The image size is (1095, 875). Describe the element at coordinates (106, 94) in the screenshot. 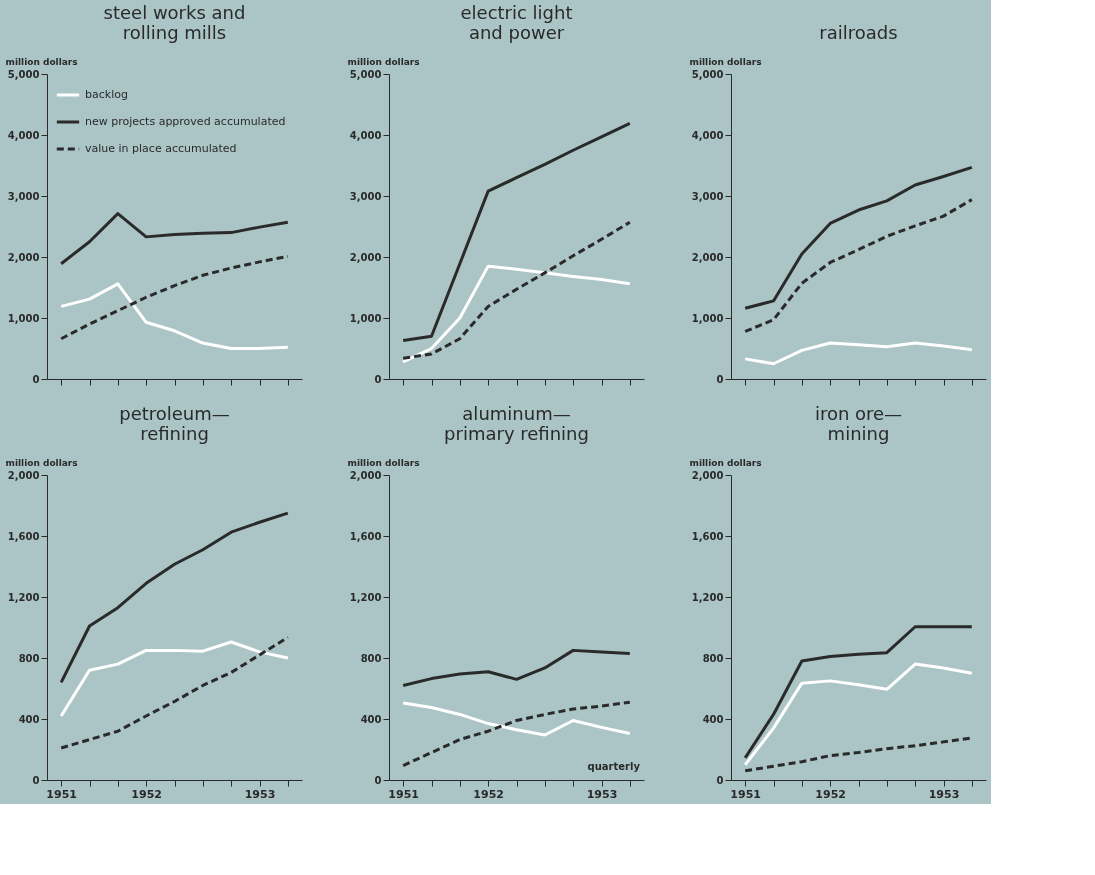

I see `legend-label: backlog` at that location.